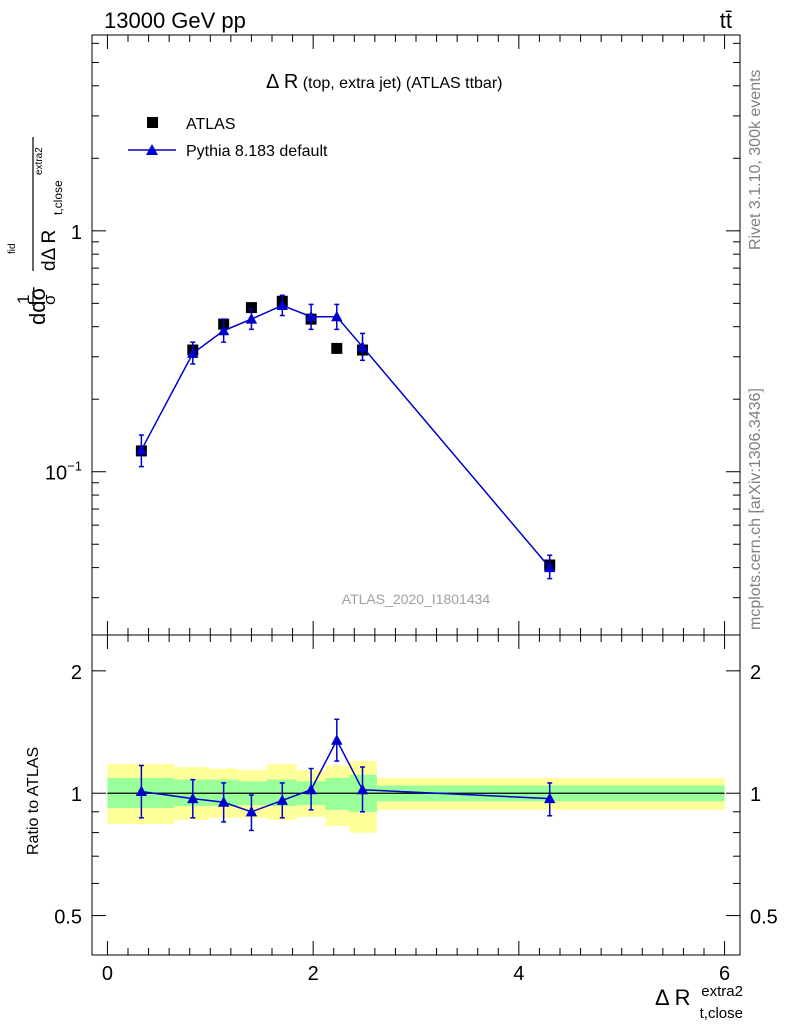  What do you see at coordinates (76, 795) in the screenshot?
I see `ratio-y-tick-label-left: 1` at bounding box center [76, 795].